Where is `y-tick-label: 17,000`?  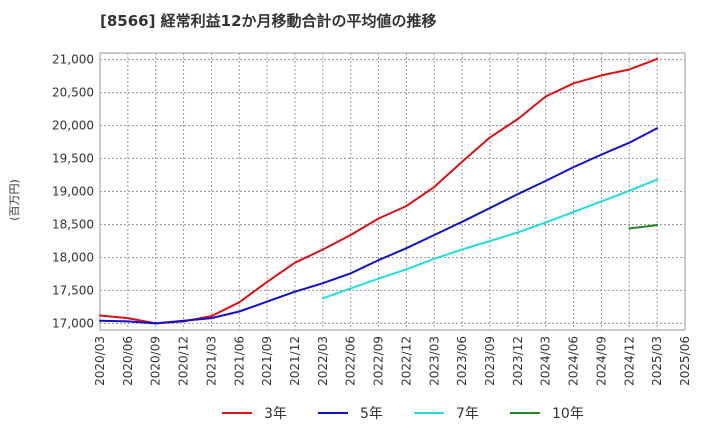 y-tick-label: 17,000 is located at coordinates (73, 323).